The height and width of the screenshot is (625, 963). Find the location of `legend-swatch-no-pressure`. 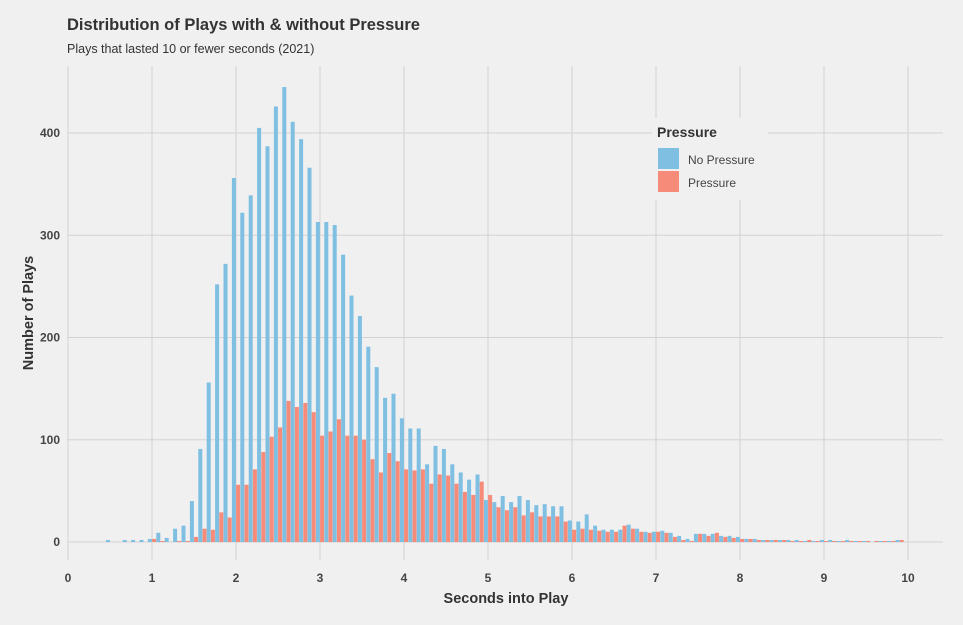

legend-swatch-no-pressure is located at coordinates (668, 158).